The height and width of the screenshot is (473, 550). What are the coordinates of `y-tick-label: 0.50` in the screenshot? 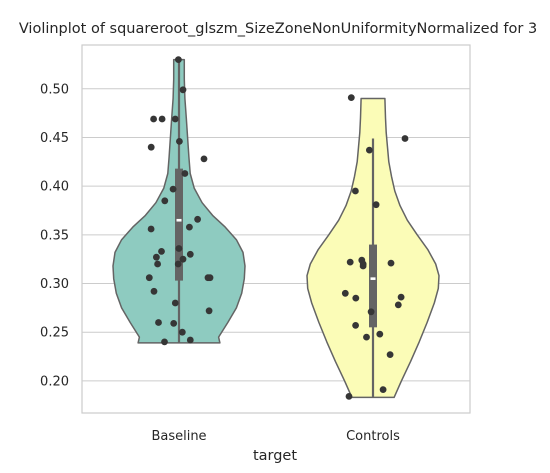 It's located at (54, 89).